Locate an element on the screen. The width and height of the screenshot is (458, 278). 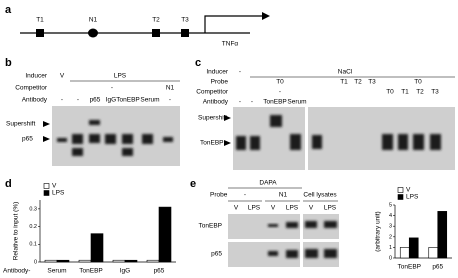
section-title: DAPA is located at coordinates (268, 183).